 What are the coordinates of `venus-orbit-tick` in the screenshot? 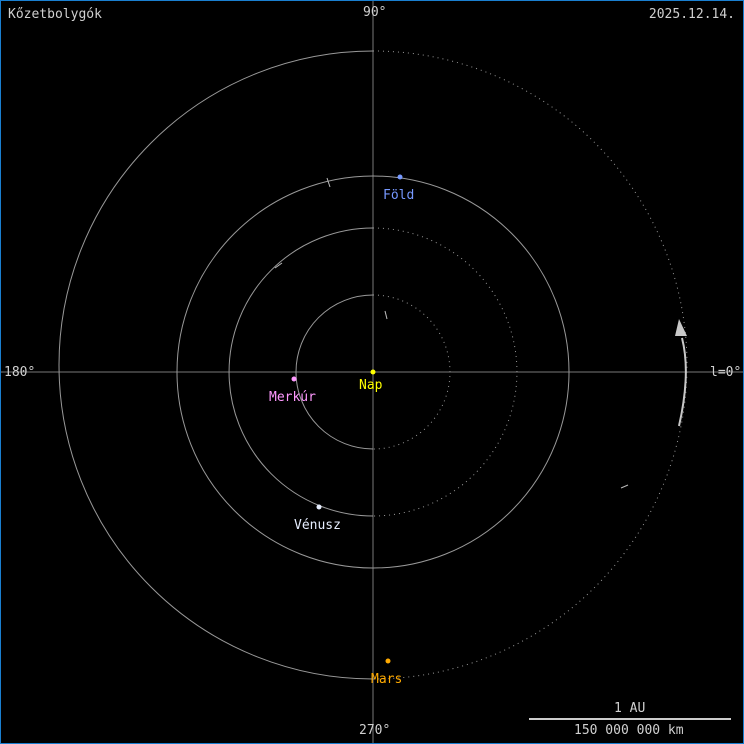 It's located at (278, 265).